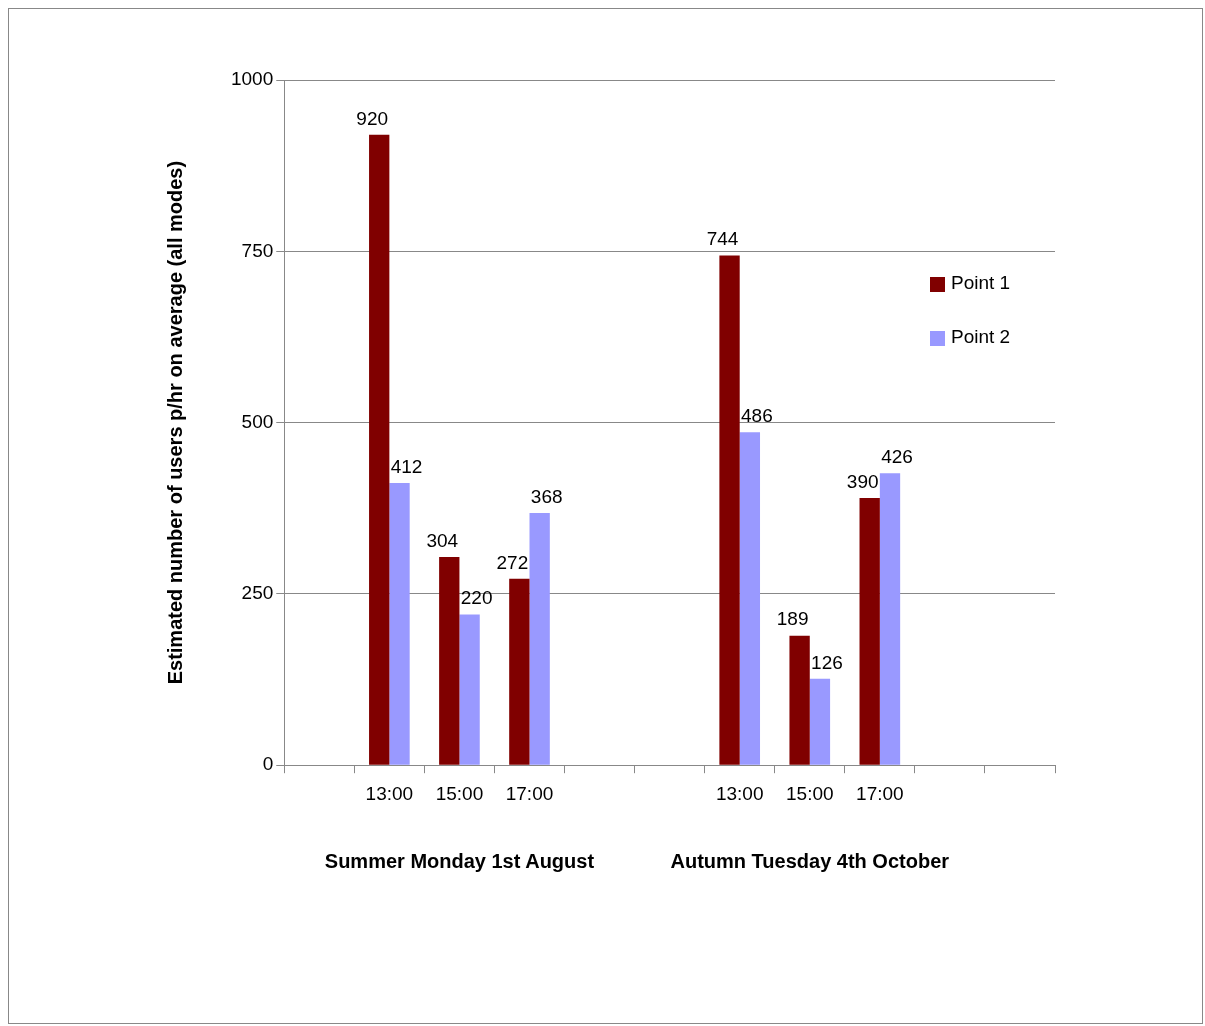  What do you see at coordinates (372, 118) in the screenshot?
I see `data-label: 920` at bounding box center [372, 118].